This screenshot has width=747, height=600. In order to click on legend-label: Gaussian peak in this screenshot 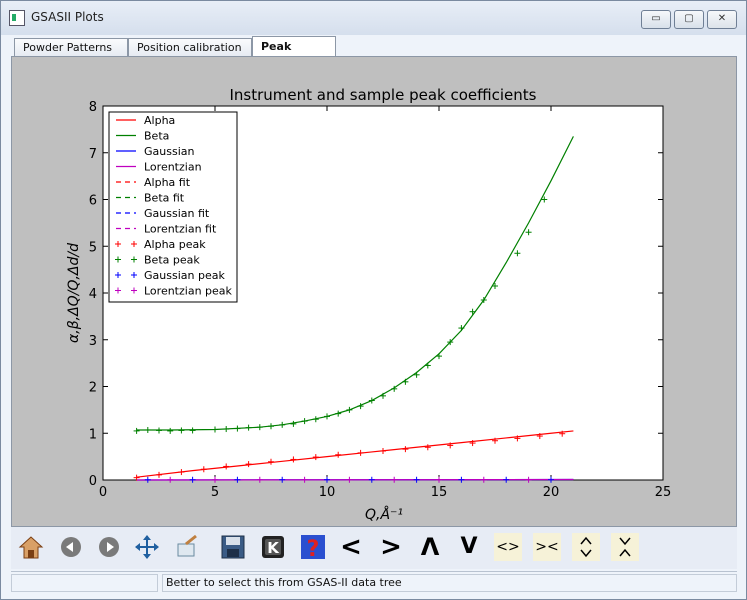, I will do `click(184, 275)`.